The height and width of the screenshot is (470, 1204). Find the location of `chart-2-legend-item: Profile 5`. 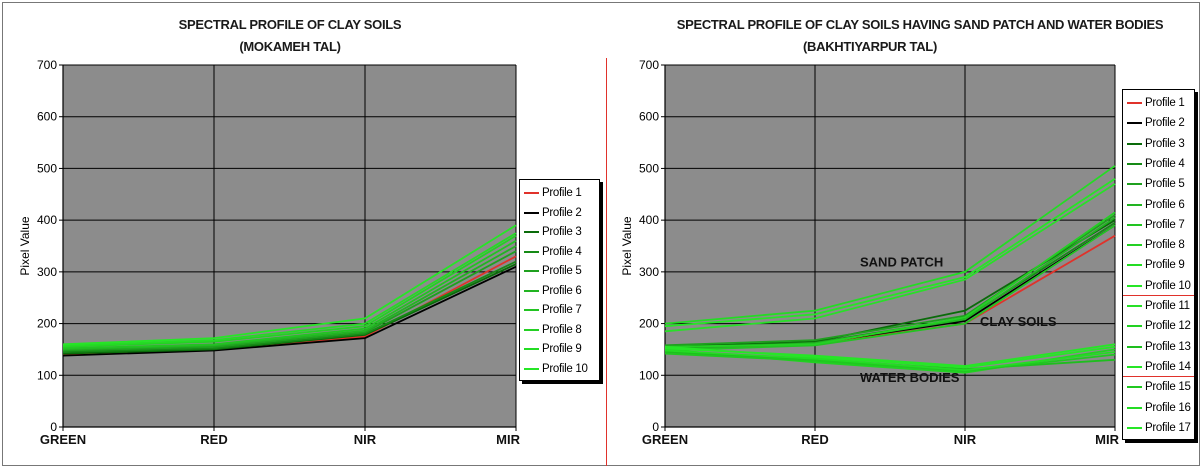

chart-2-legend-item: Profile 5 is located at coordinates (1165, 184).